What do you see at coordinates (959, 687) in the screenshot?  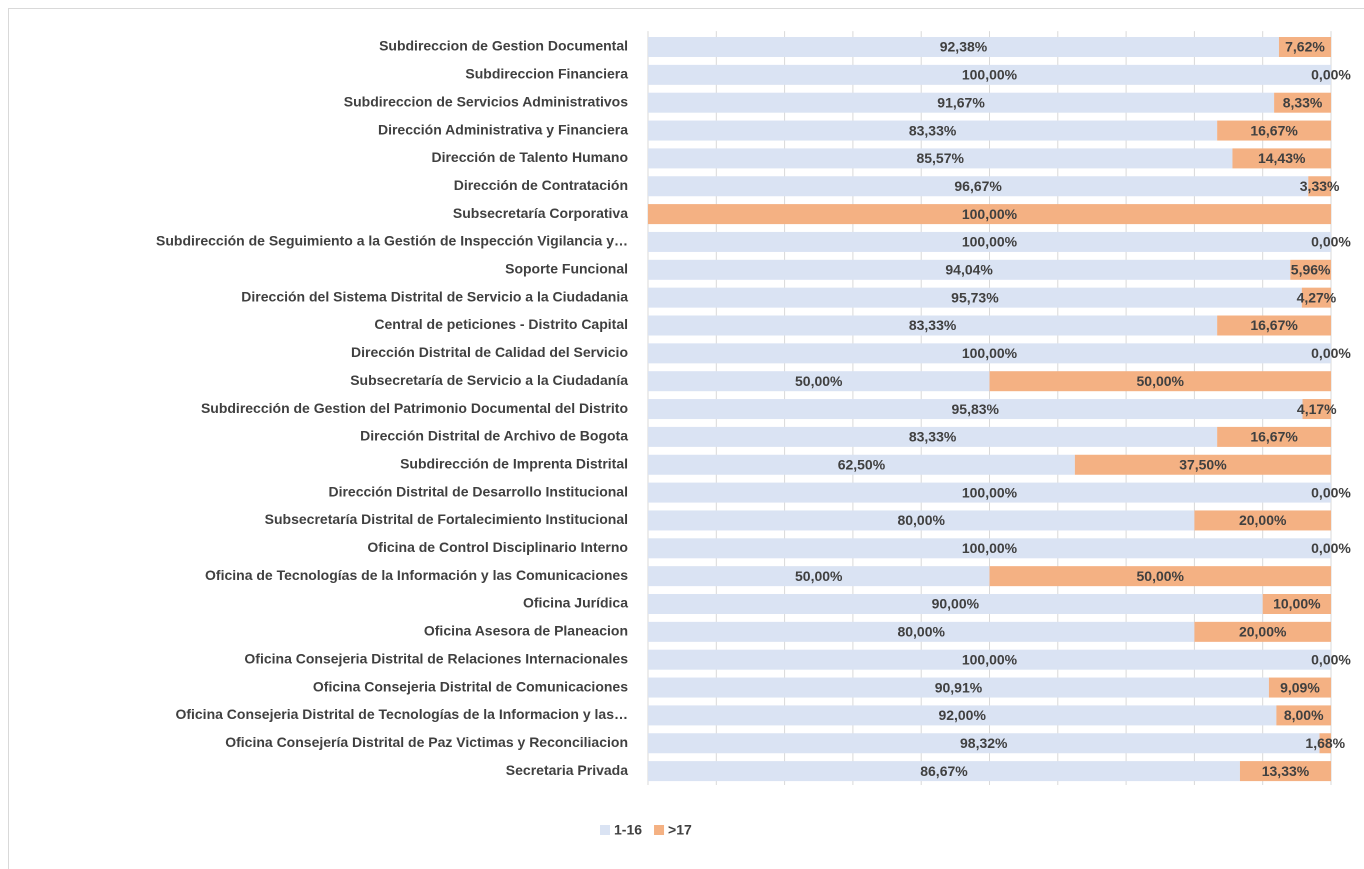 I see `data-label: 90,91%` at bounding box center [959, 687].